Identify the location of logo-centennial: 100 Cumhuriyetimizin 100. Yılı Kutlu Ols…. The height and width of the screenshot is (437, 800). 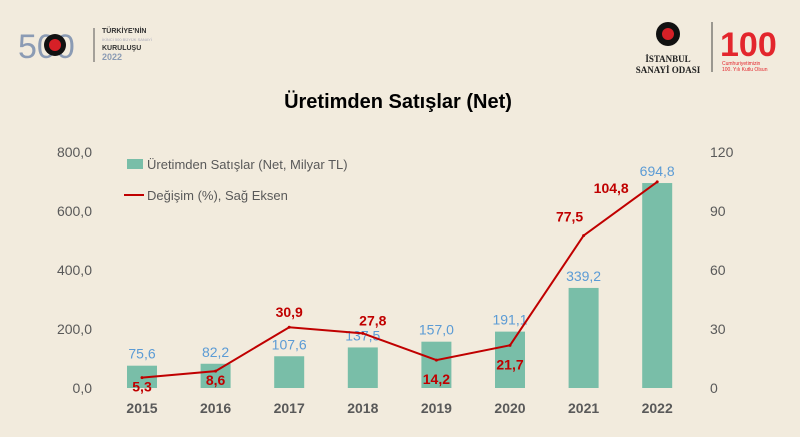
(748, 49).